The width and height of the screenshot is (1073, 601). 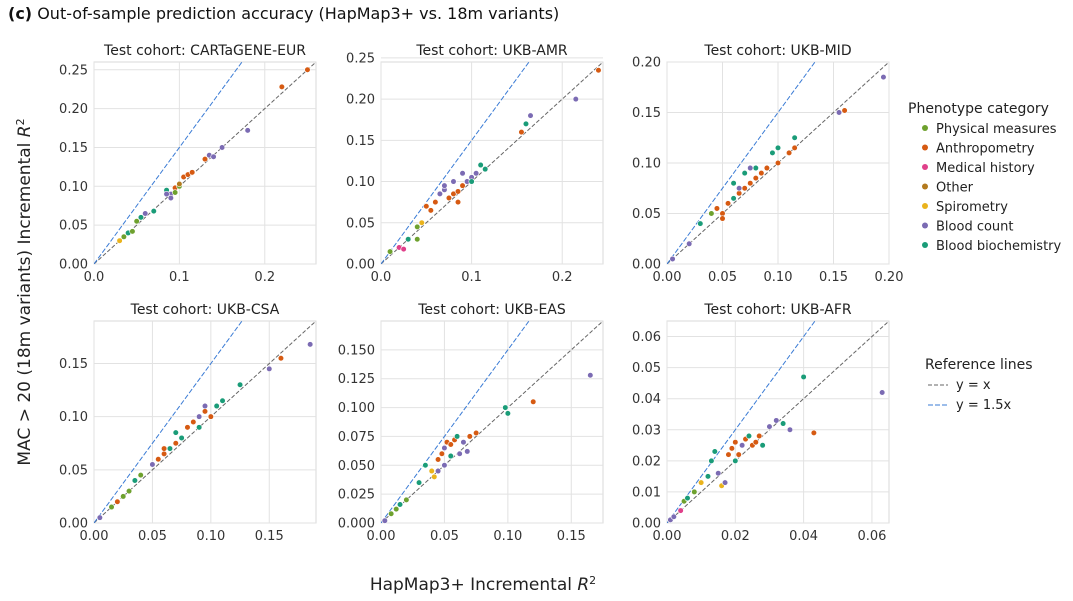 What do you see at coordinates (803, 536) in the screenshot?
I see `x-tick-label: 0.04` at bounding box center [803, 536].